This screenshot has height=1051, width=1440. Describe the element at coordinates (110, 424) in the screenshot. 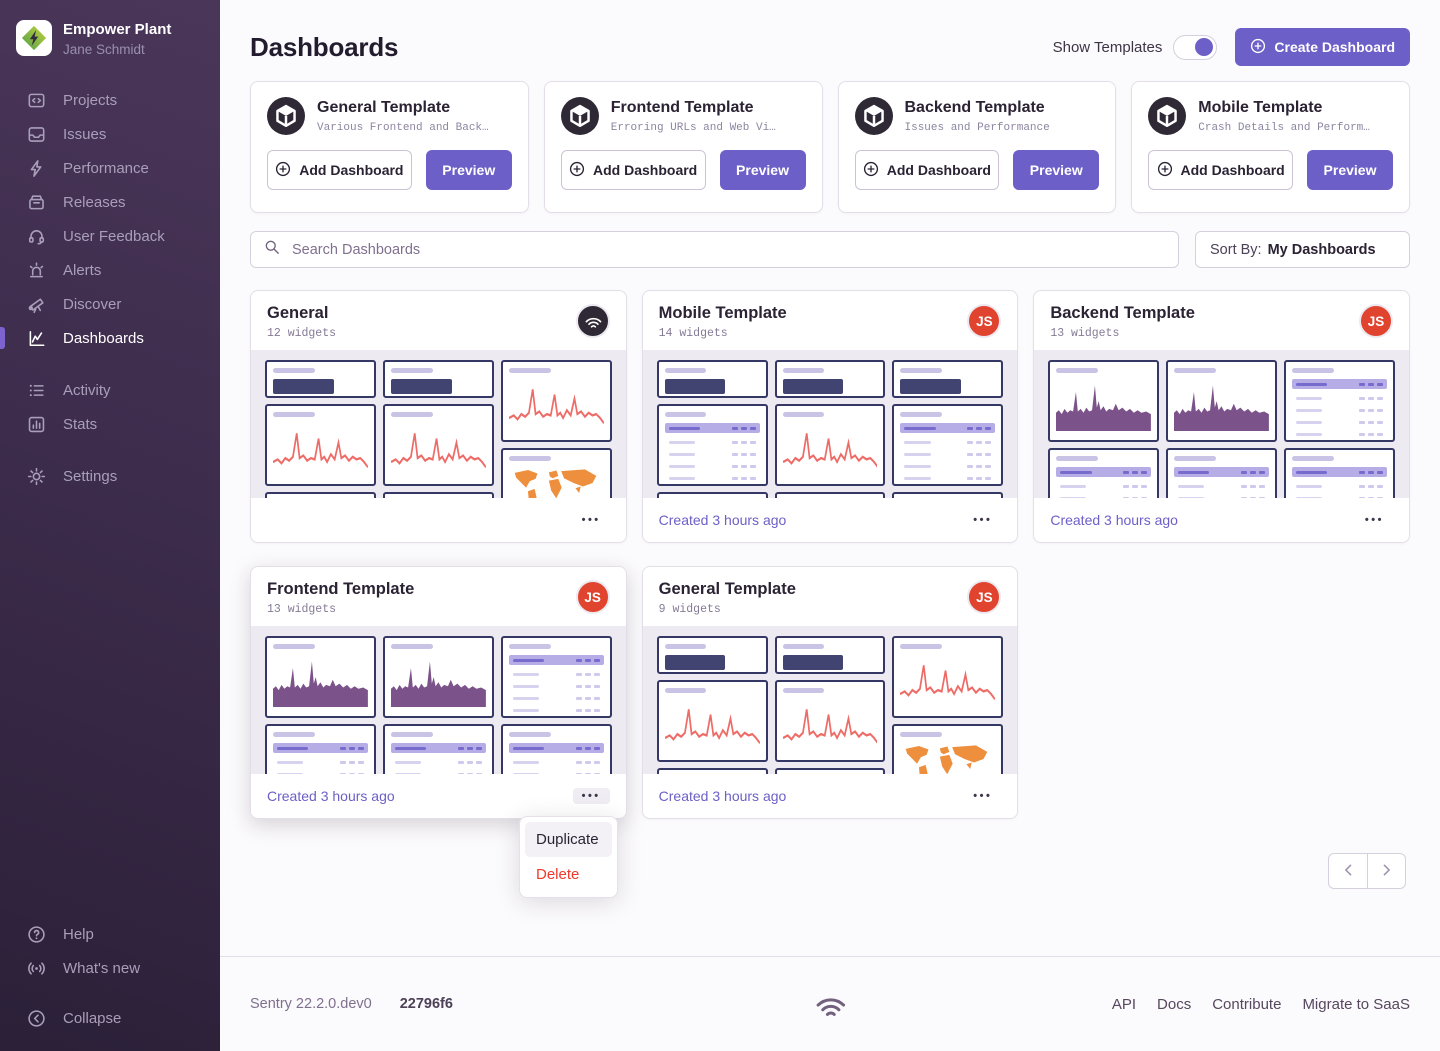

I see `sidebar-item-stats: Stats` at that location.